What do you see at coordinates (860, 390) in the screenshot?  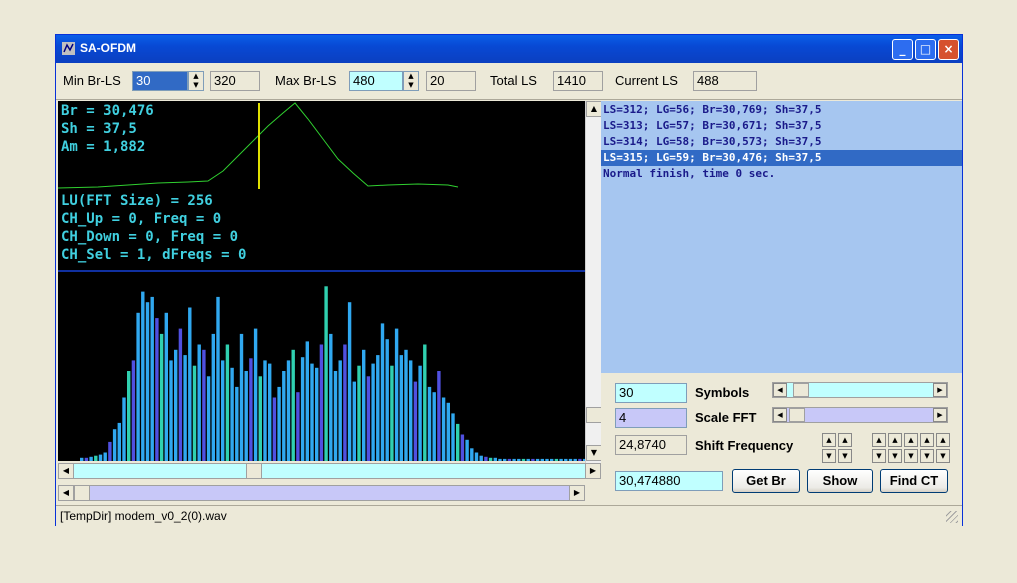 I see `symbols-slider: ◀ ▶` at bounding box center [860, 390].